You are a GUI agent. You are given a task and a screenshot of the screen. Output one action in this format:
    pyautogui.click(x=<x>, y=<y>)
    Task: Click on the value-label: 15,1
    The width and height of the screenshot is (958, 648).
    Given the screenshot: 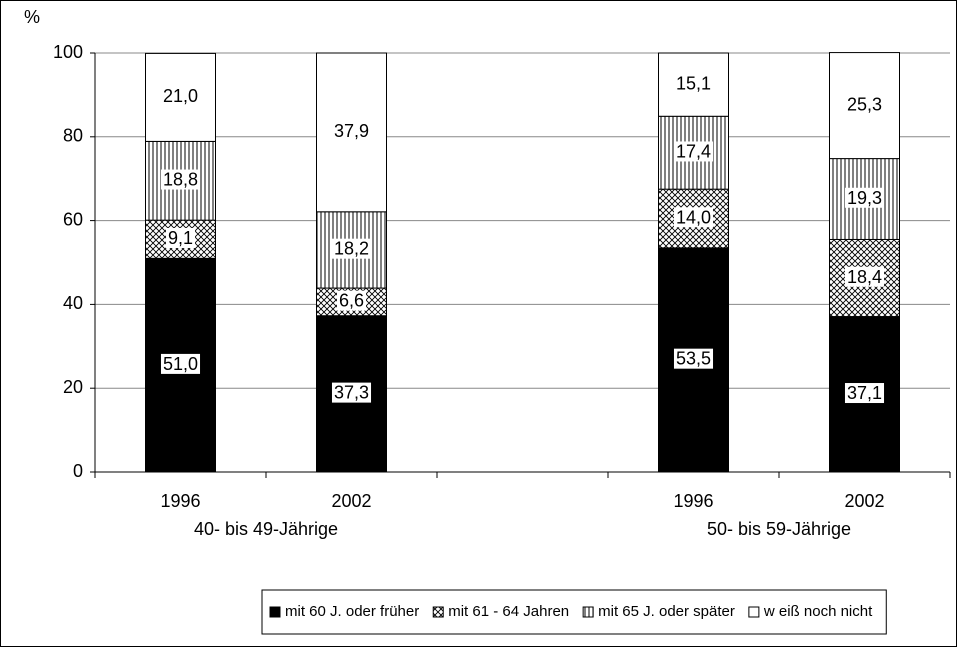 What is the action you would take?
    pyautogui.click(x=693, y=83)
    